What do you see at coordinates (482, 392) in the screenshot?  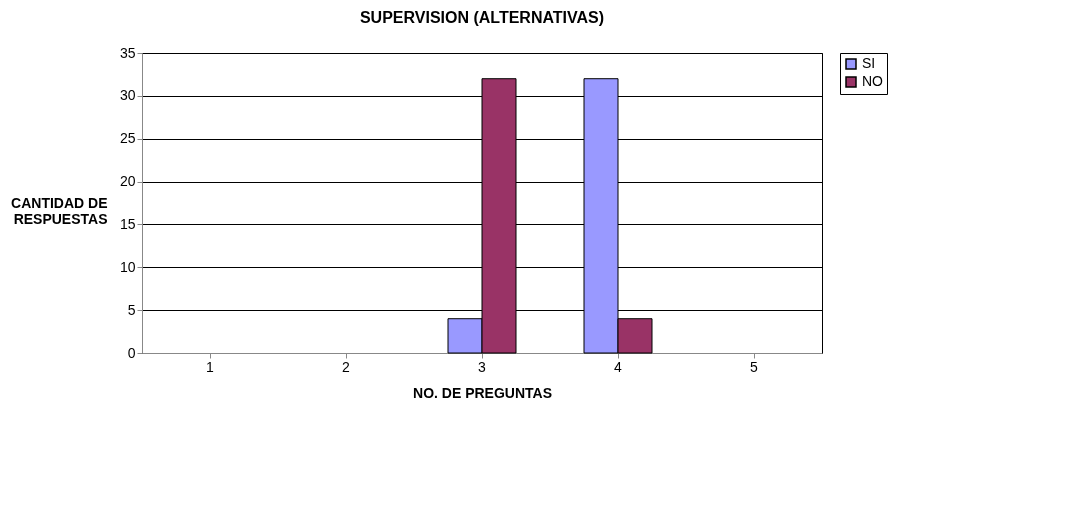 I see `x-axis-title: NO. DE PREGUNTAS` at bounding box center [482, 392].